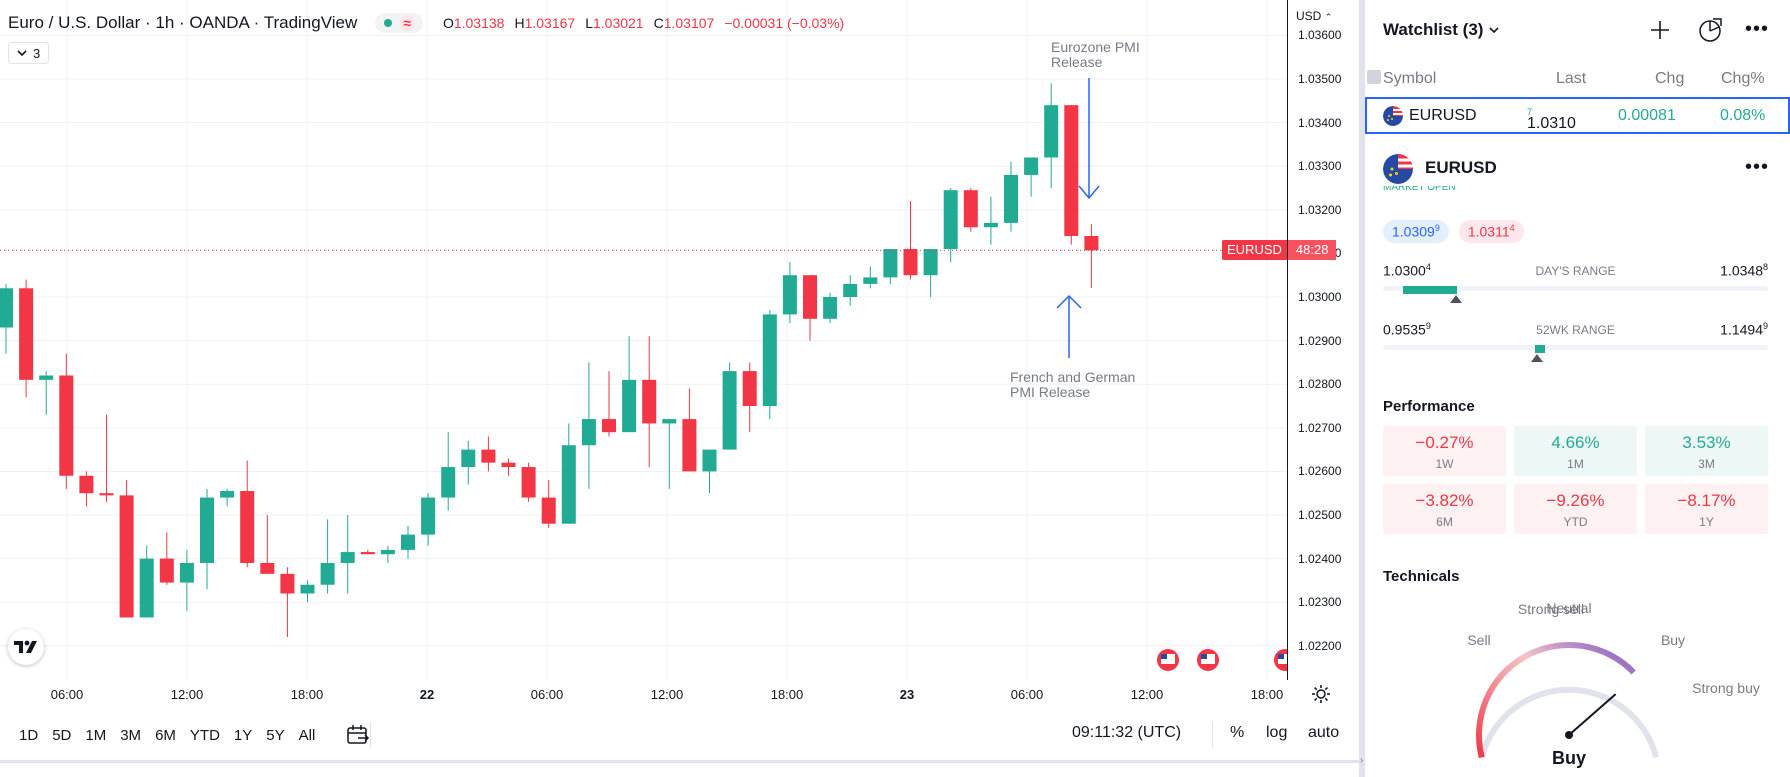 The height and width of the screenshot is (777, 1790). Describe the element at coordinates (29, 735) in the screenshot. I see `range-button-1d: 1D` at that location.